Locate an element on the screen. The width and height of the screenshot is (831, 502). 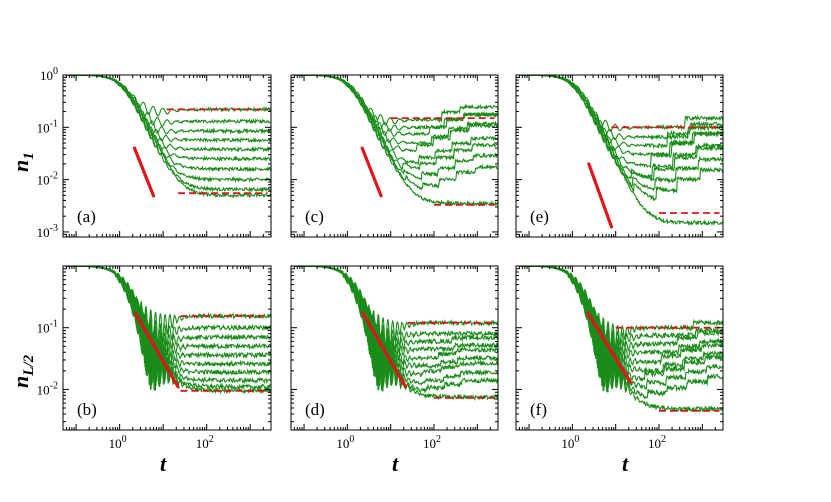
panel-label: (c) is located at coordinates (314, 216).